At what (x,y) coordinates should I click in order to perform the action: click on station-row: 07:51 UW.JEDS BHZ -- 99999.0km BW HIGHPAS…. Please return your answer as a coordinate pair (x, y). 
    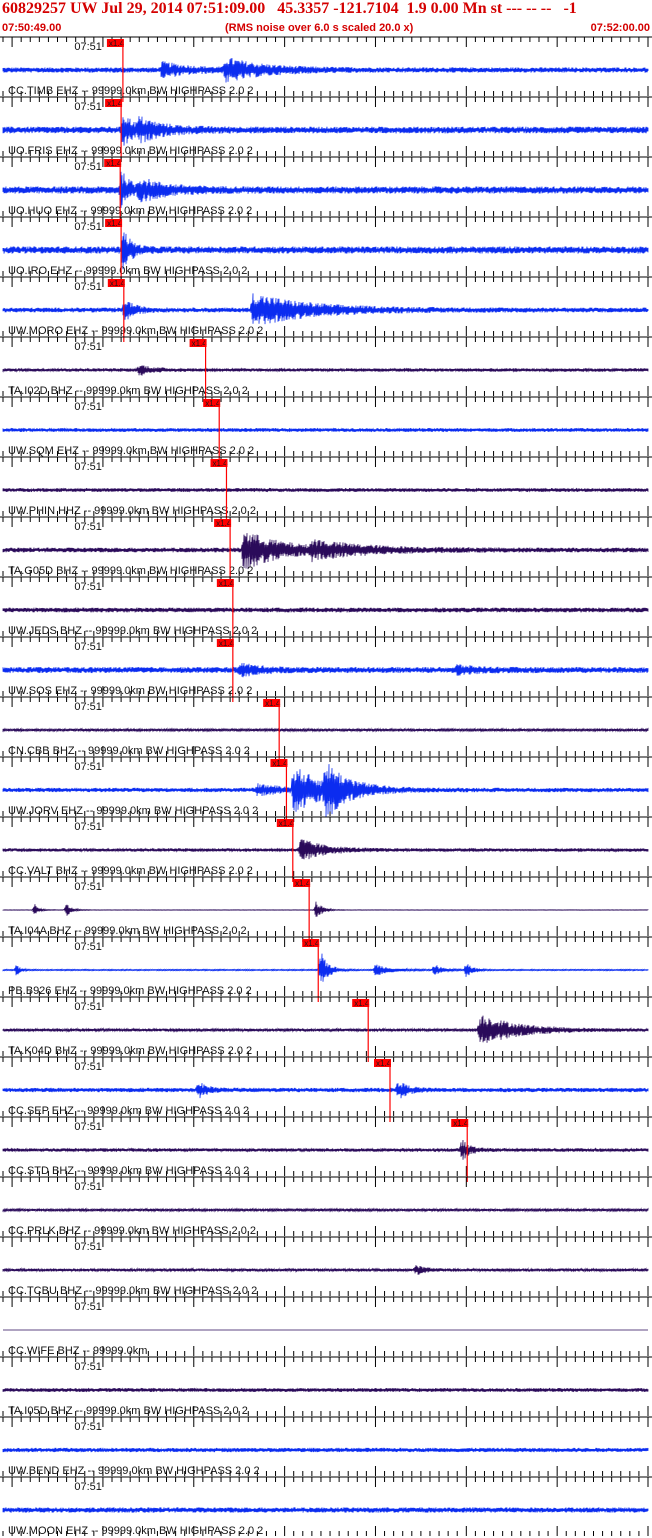
    Looking at the image, I should click on (326, 609).